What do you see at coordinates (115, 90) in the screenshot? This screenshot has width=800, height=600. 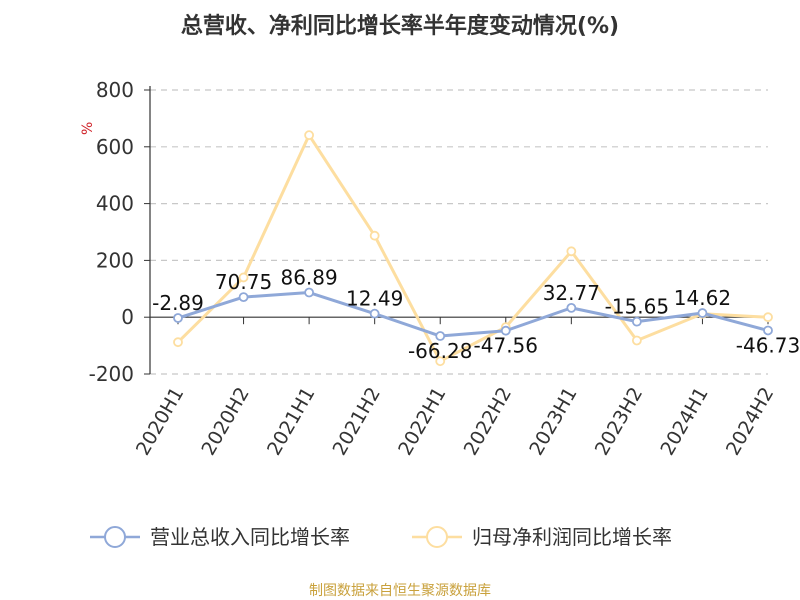 I see `y-tick-label: 800` at bounding box center [115, 90].